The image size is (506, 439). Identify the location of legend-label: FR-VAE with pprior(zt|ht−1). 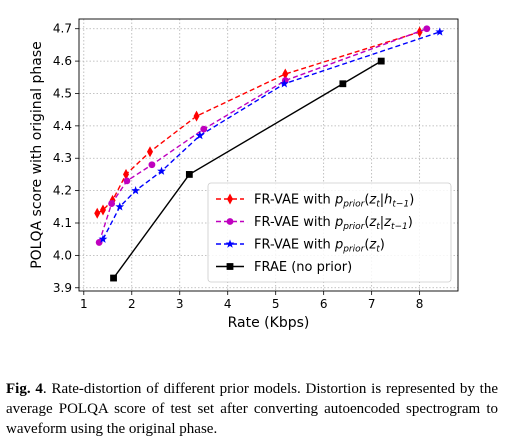
(334, 201).